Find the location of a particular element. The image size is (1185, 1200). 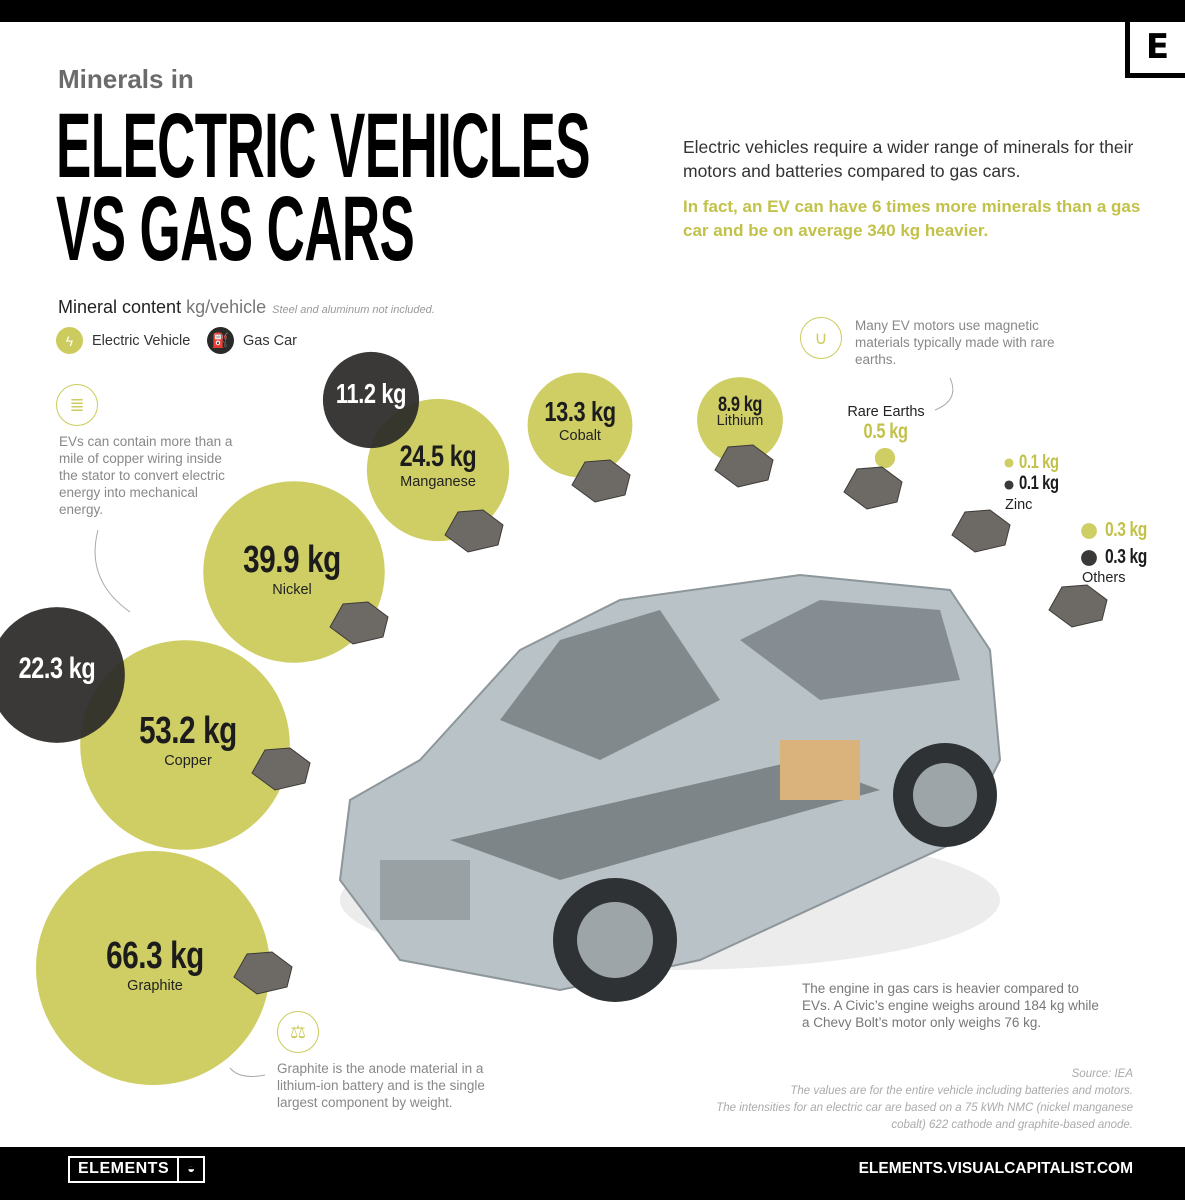

graphite-rock-image is located at coordinates (263, 973).